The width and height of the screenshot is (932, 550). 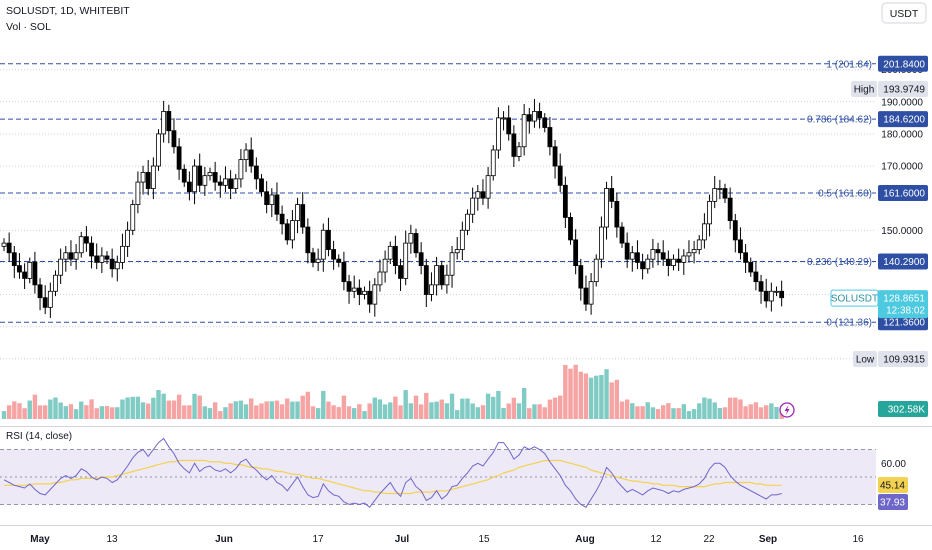 I want to click on fib-label: 0.236 (140.29), so click(x=839, y=262).